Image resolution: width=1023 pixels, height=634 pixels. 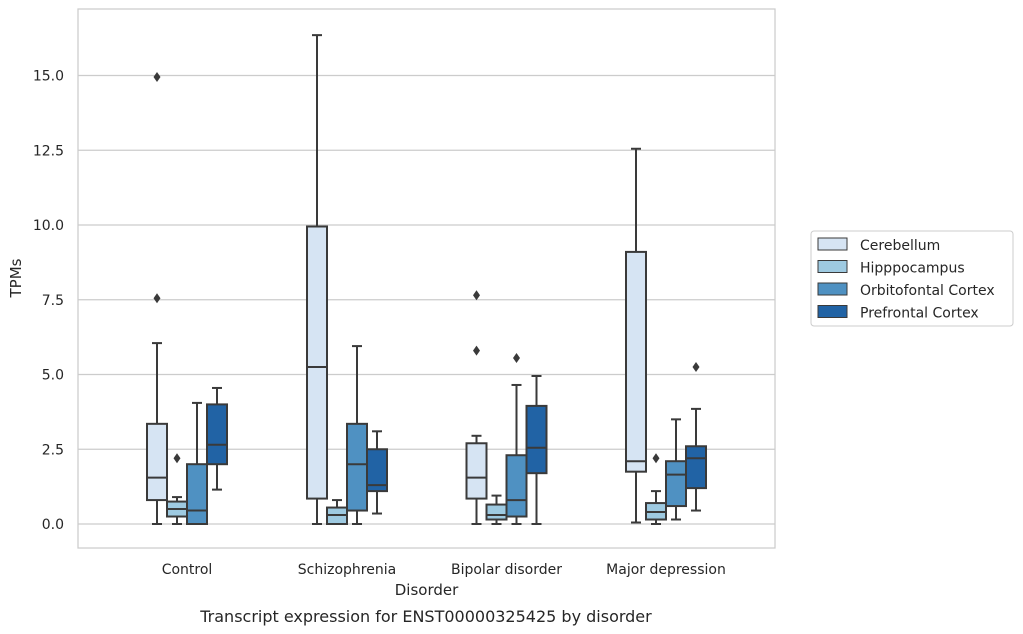 What do you see at coordinates (48, 226) in the screenshot?
I see `y-tick-label: 10.0` at bounding box center [48, 226].